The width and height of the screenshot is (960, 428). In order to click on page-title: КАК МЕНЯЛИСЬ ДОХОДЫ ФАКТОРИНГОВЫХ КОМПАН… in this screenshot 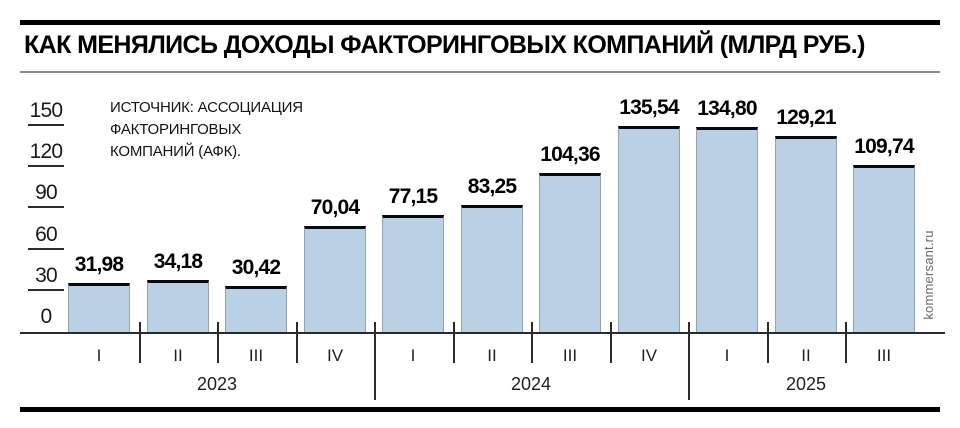, I will do `click(444, 45)`.